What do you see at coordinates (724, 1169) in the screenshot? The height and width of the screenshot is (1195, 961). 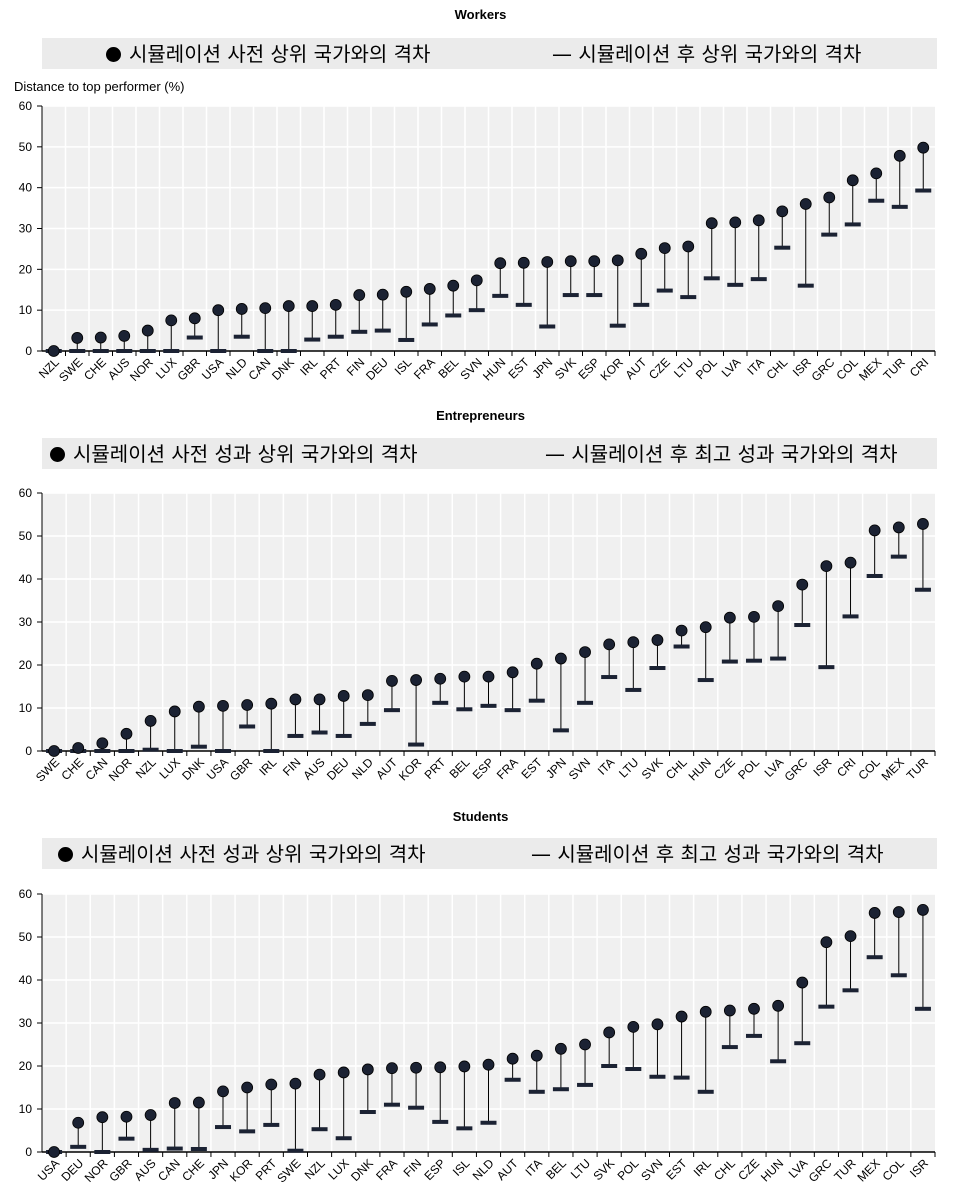 I see `students-x-tick-label-chl: CHL` at bounding box center [724, 1169].